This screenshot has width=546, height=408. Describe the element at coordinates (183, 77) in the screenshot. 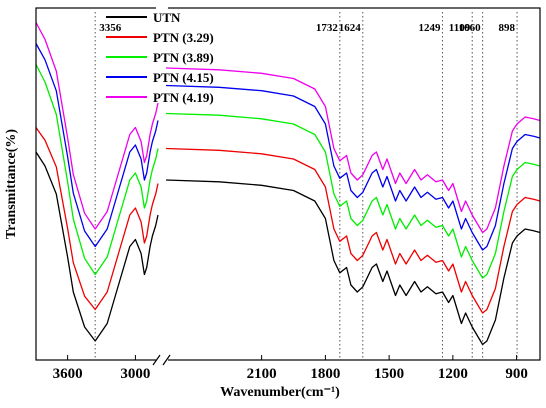

I see `legend-label: PTN (4.15)` at that location.